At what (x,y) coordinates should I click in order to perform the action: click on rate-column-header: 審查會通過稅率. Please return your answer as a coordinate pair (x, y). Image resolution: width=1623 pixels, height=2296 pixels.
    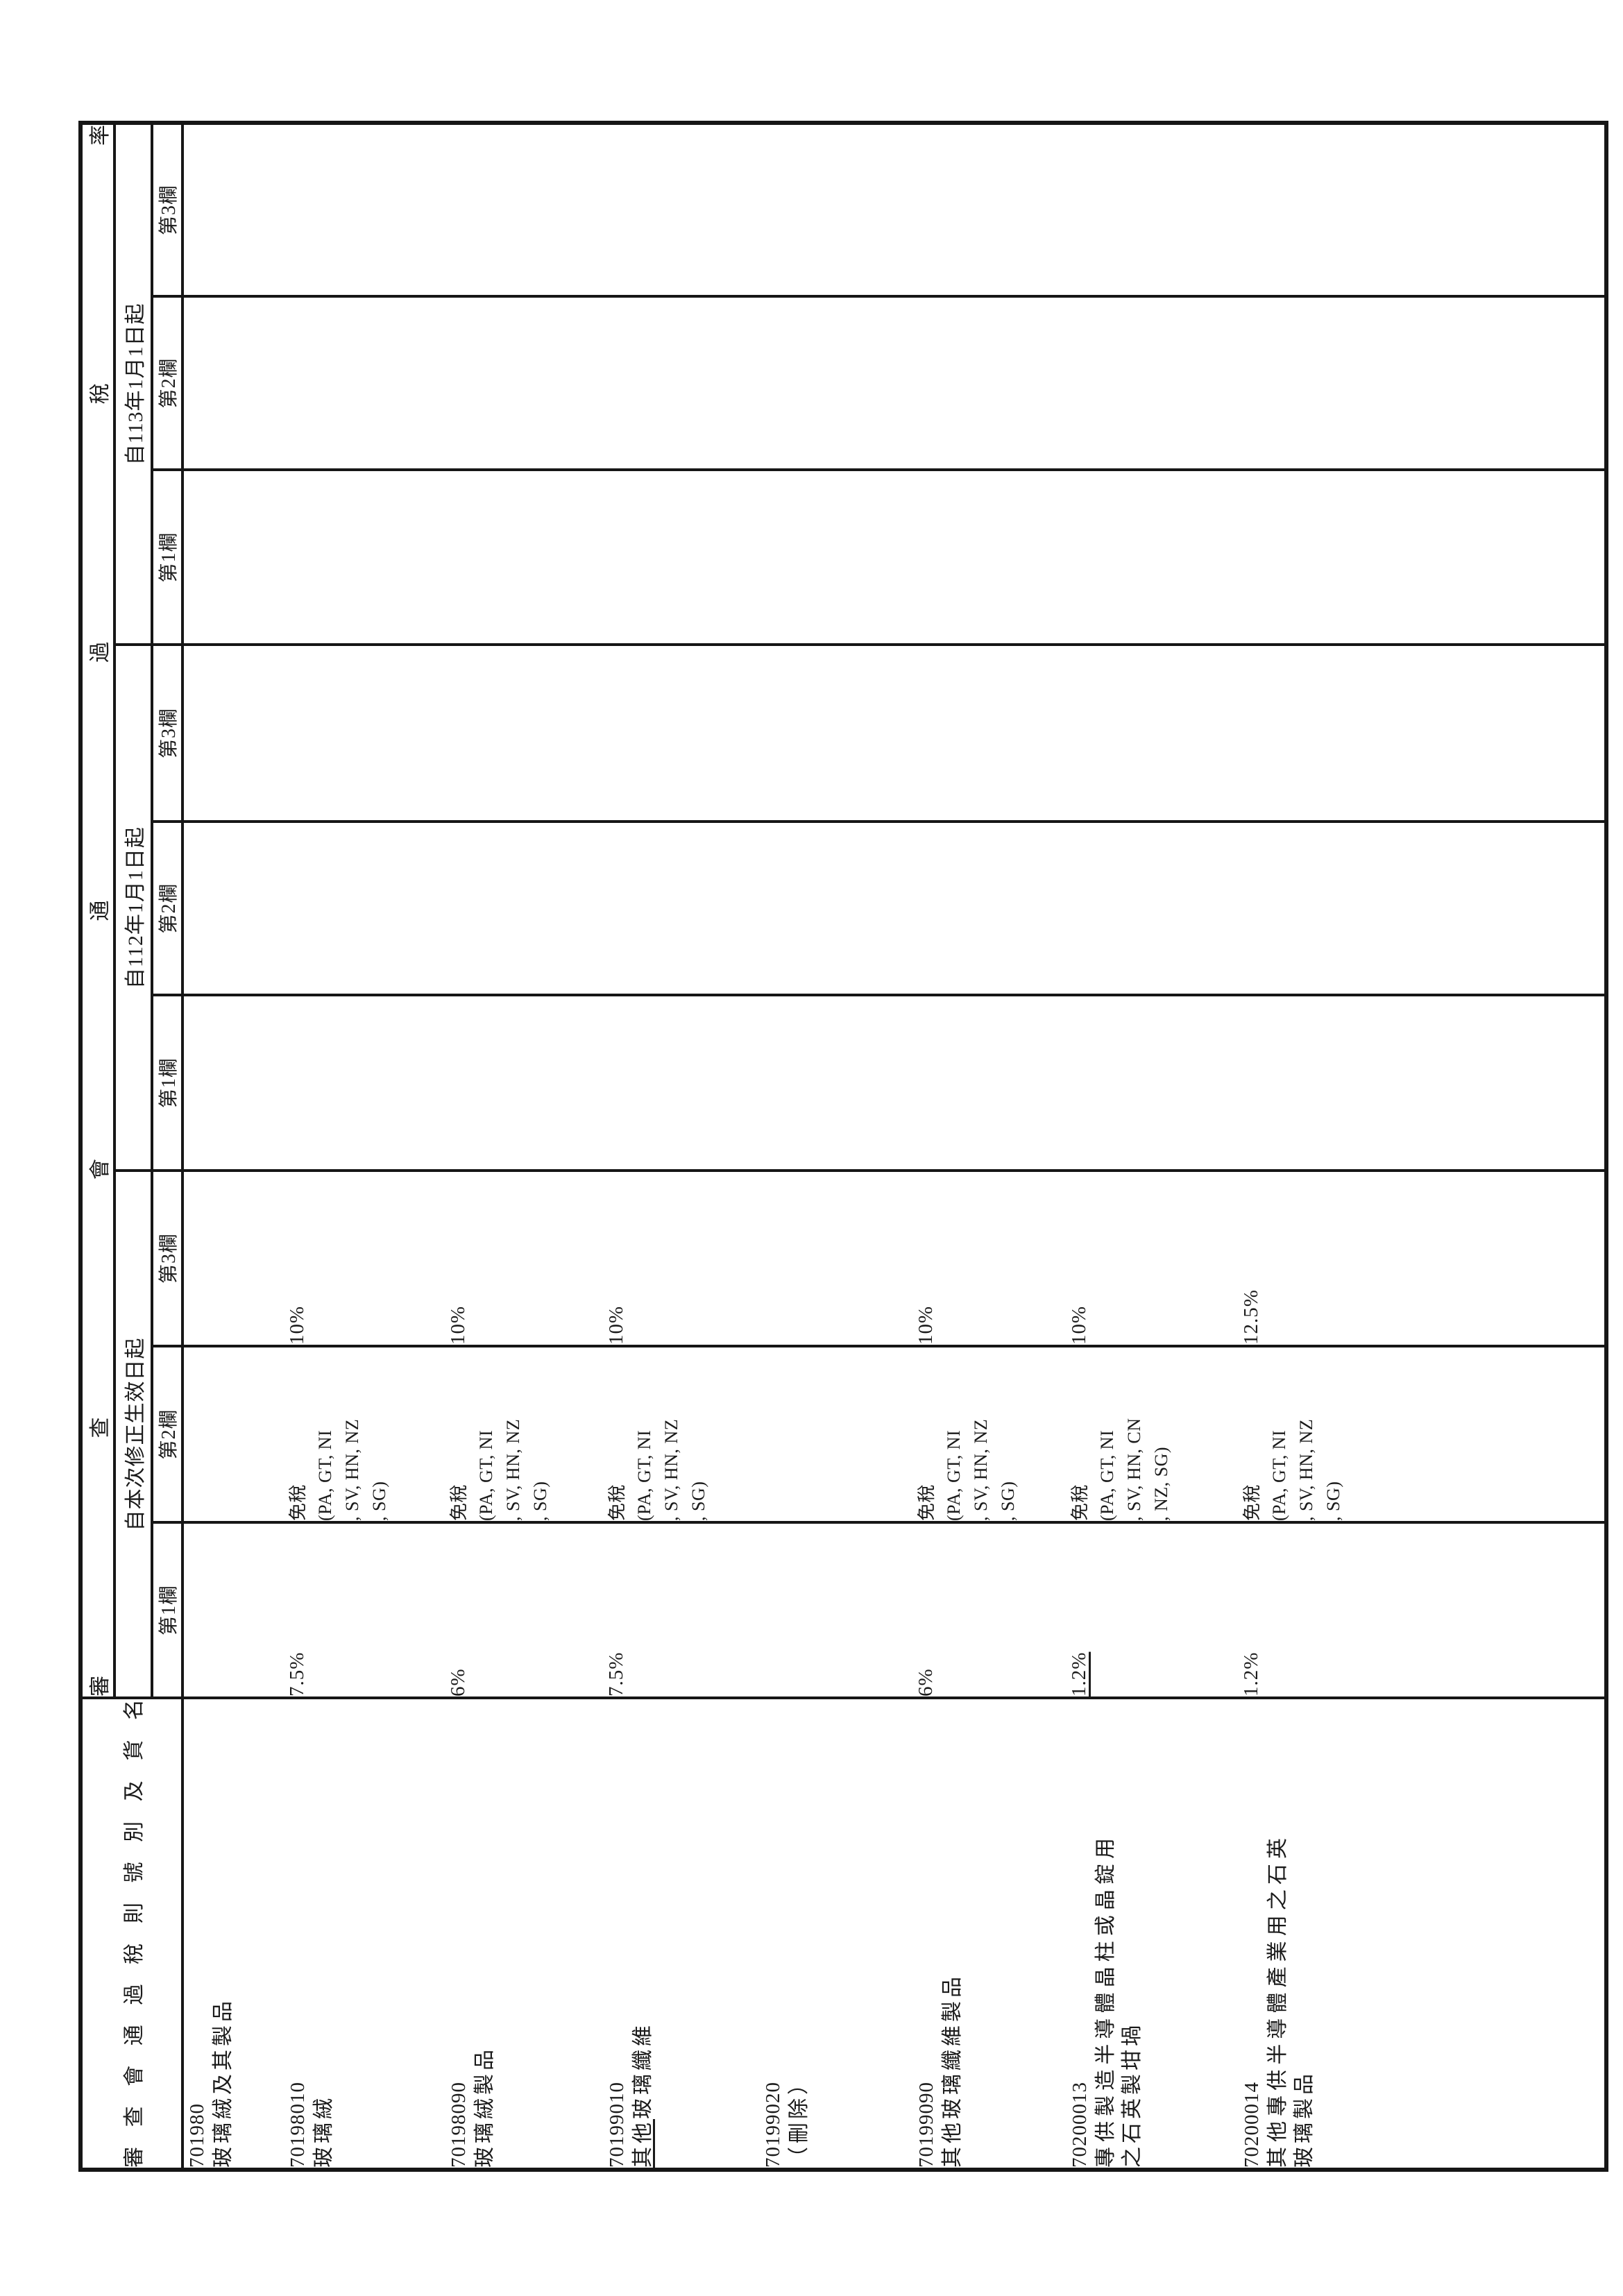
    Looking at the image, I should click on (97, 910).